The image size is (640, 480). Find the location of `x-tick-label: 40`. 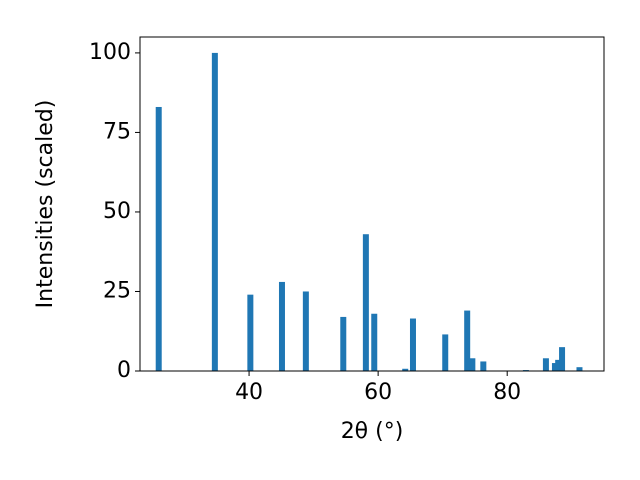

x-tick-label: 40 is located at coordinates (249, 392).